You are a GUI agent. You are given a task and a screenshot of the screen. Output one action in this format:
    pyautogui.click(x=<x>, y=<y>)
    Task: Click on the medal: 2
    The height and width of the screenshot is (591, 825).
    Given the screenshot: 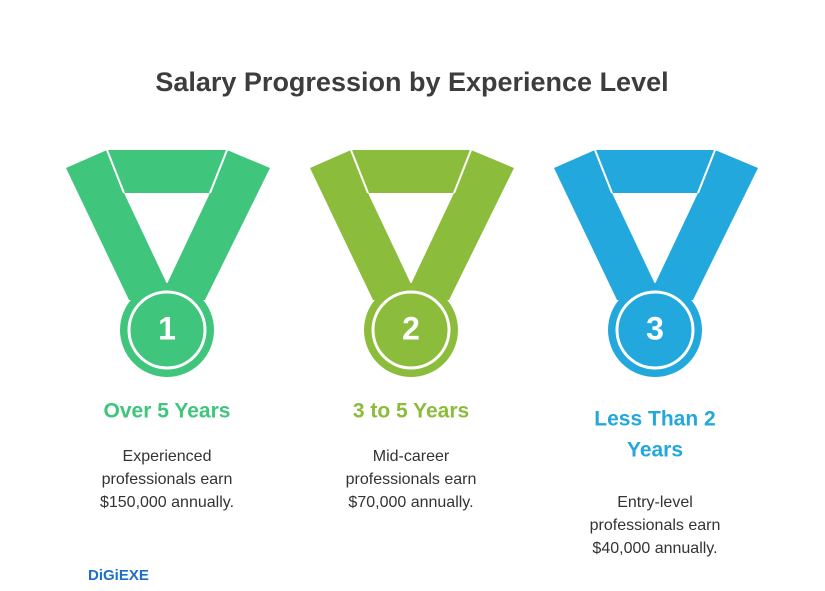 What is the action you would take?
    pyautogui.click(x=412, y=263)
    